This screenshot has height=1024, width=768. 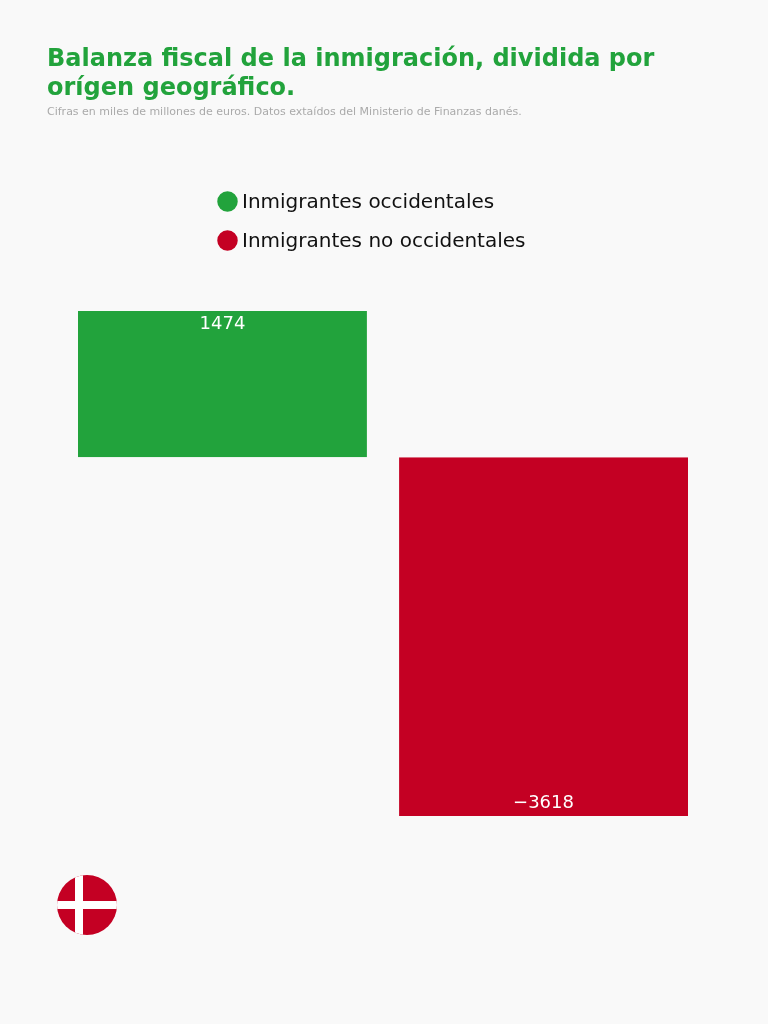 I want to click on data-label: −3618, so click(x=543, y=801).